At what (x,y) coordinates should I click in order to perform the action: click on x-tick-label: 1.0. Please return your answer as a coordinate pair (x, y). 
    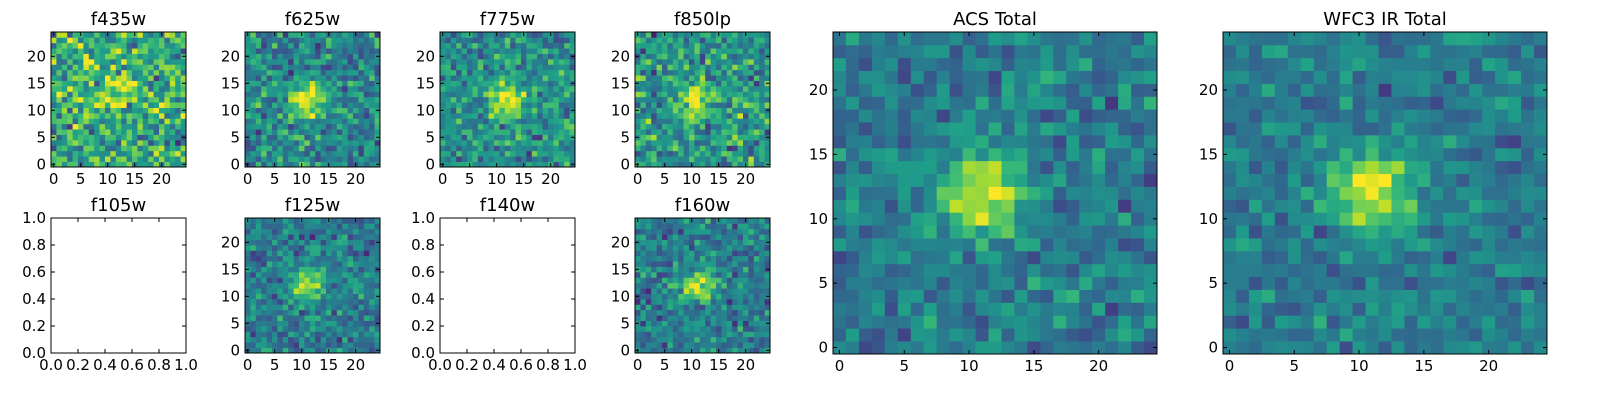
    Looking at the image, I should click on (575, 365).